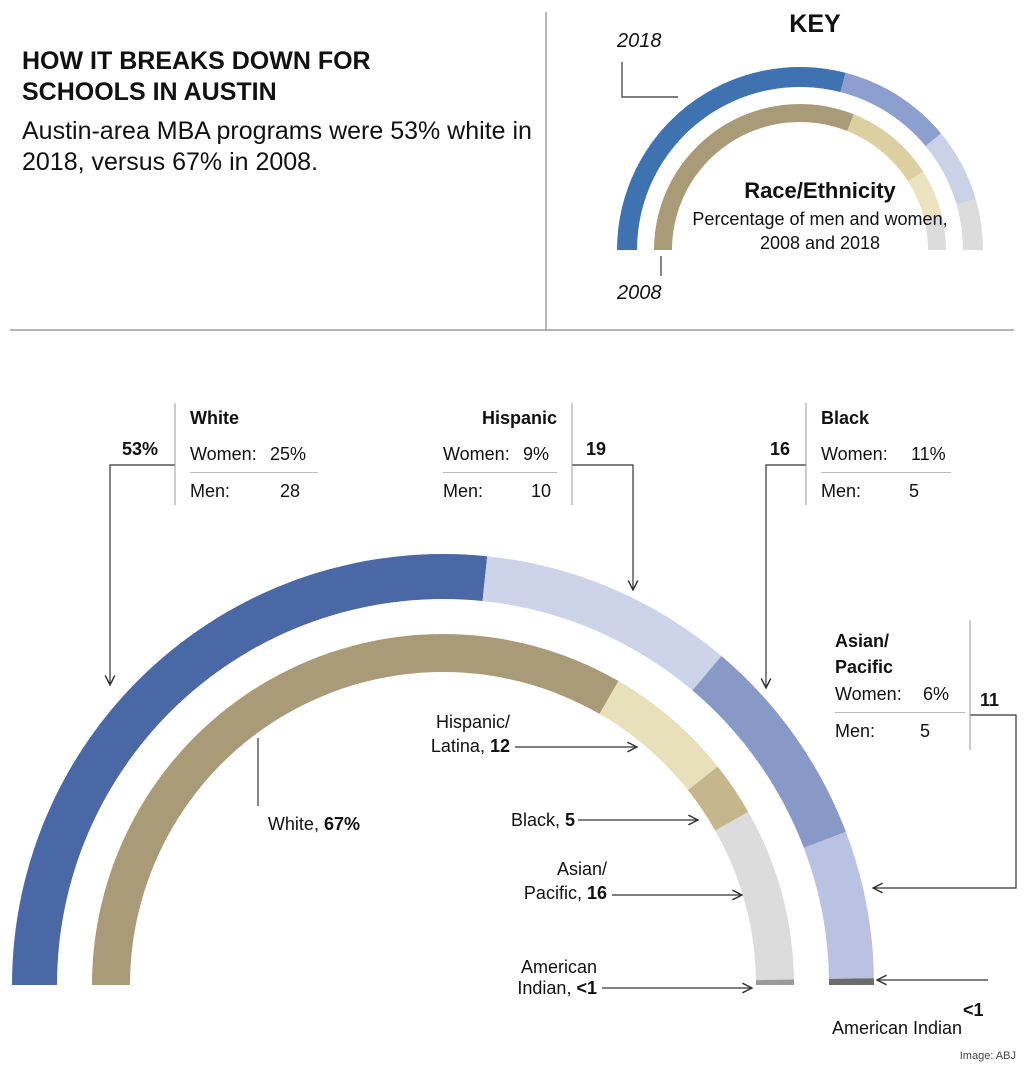  Describe the element at coordinates (815, 24) in the screenshot. I see `key-title: KEY` at that location.